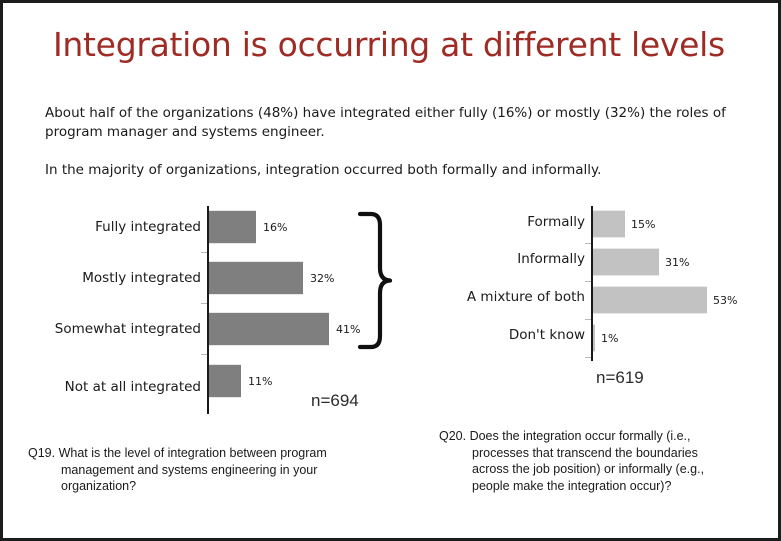 Image resolution: width=781 pixels, height=541 pixels. What do you see at coordinates (610, 338) in the screenshot?
I see `right-chart-value-label: 1%` at bounding box center [610, 338].